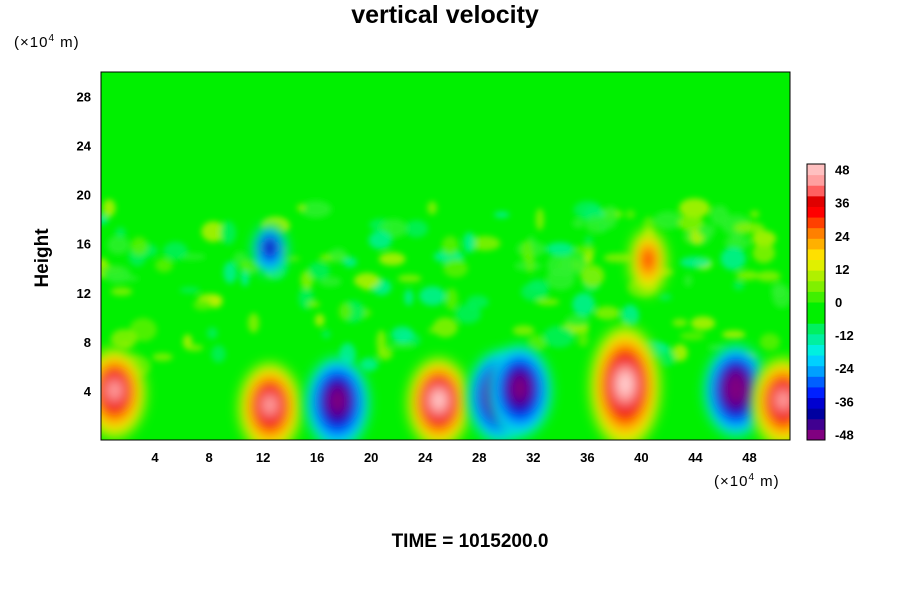 The width and height of the screenshot is (900, 600). Describe the element at coordinates (842, 236) in the screenshot. I see `colorbar-tick-label: 24` at that location.